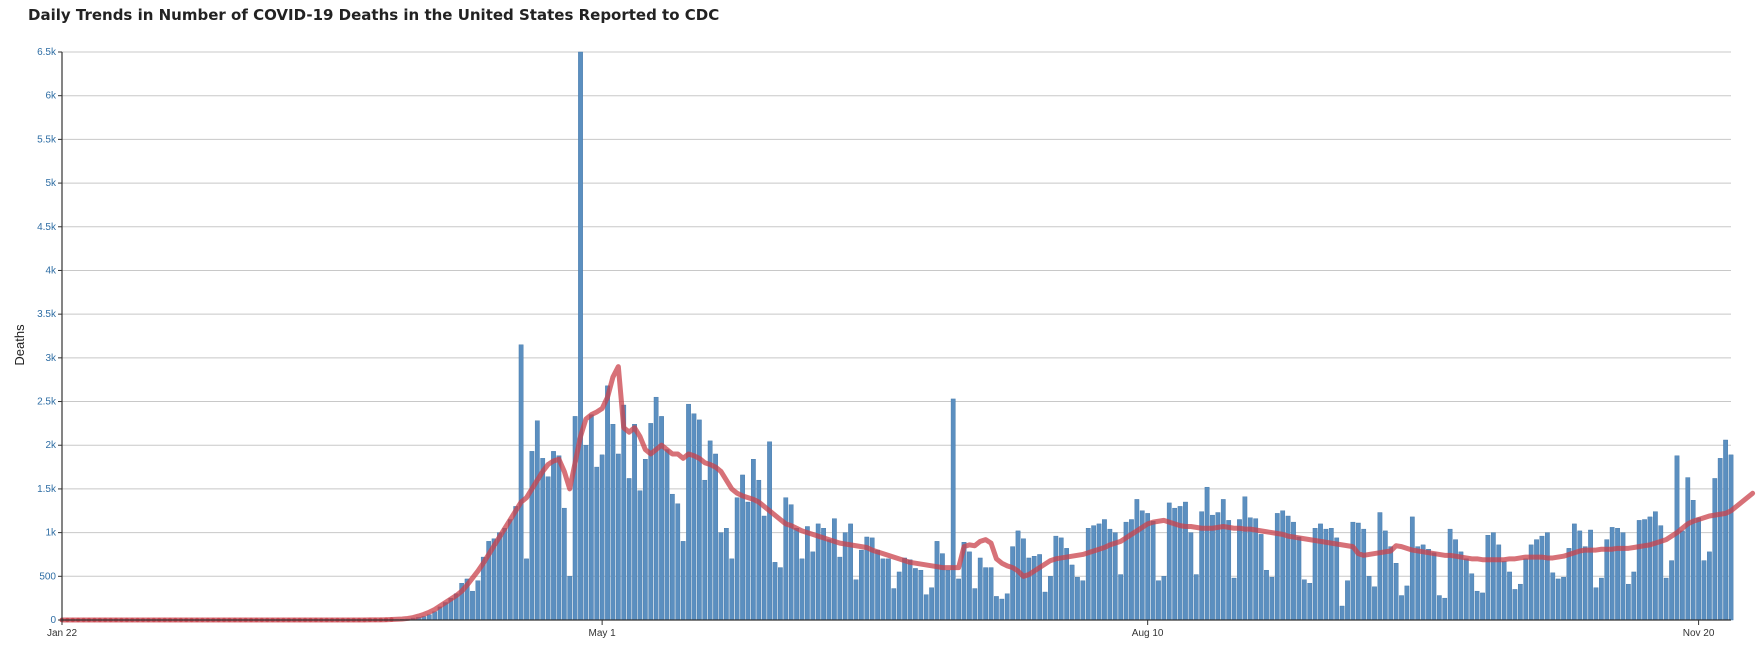 The width and height of the screenshot is (1757, 651). Describe the element at coordinates (1699, 633) in the screenshot. I see `x-tick-label: Nov 20` at that location.